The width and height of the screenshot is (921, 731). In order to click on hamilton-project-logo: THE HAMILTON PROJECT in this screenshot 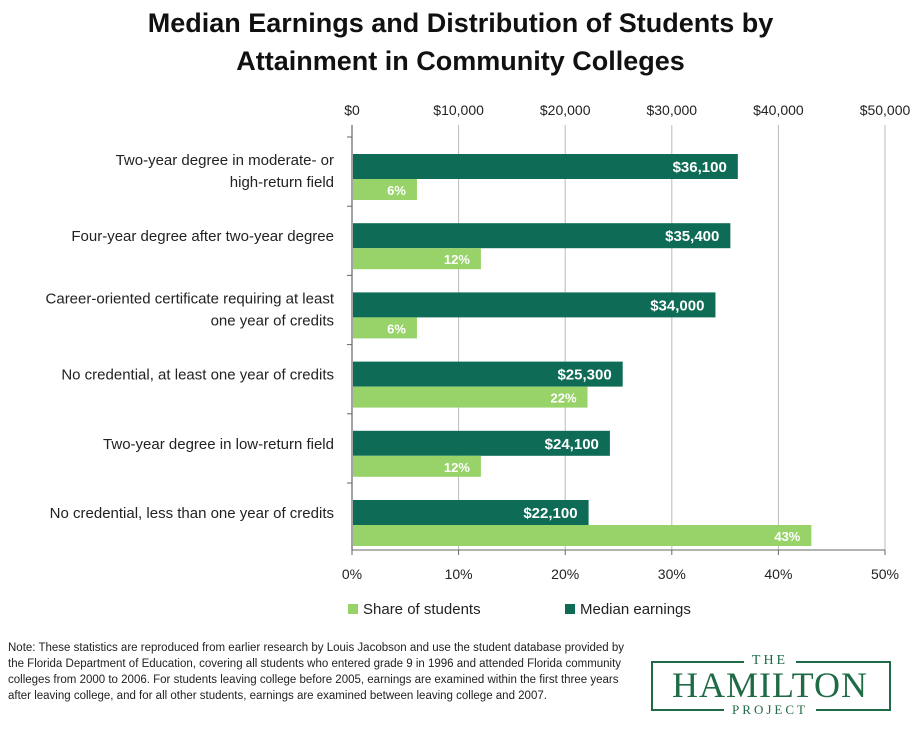, I will do `click(771, 684)`.